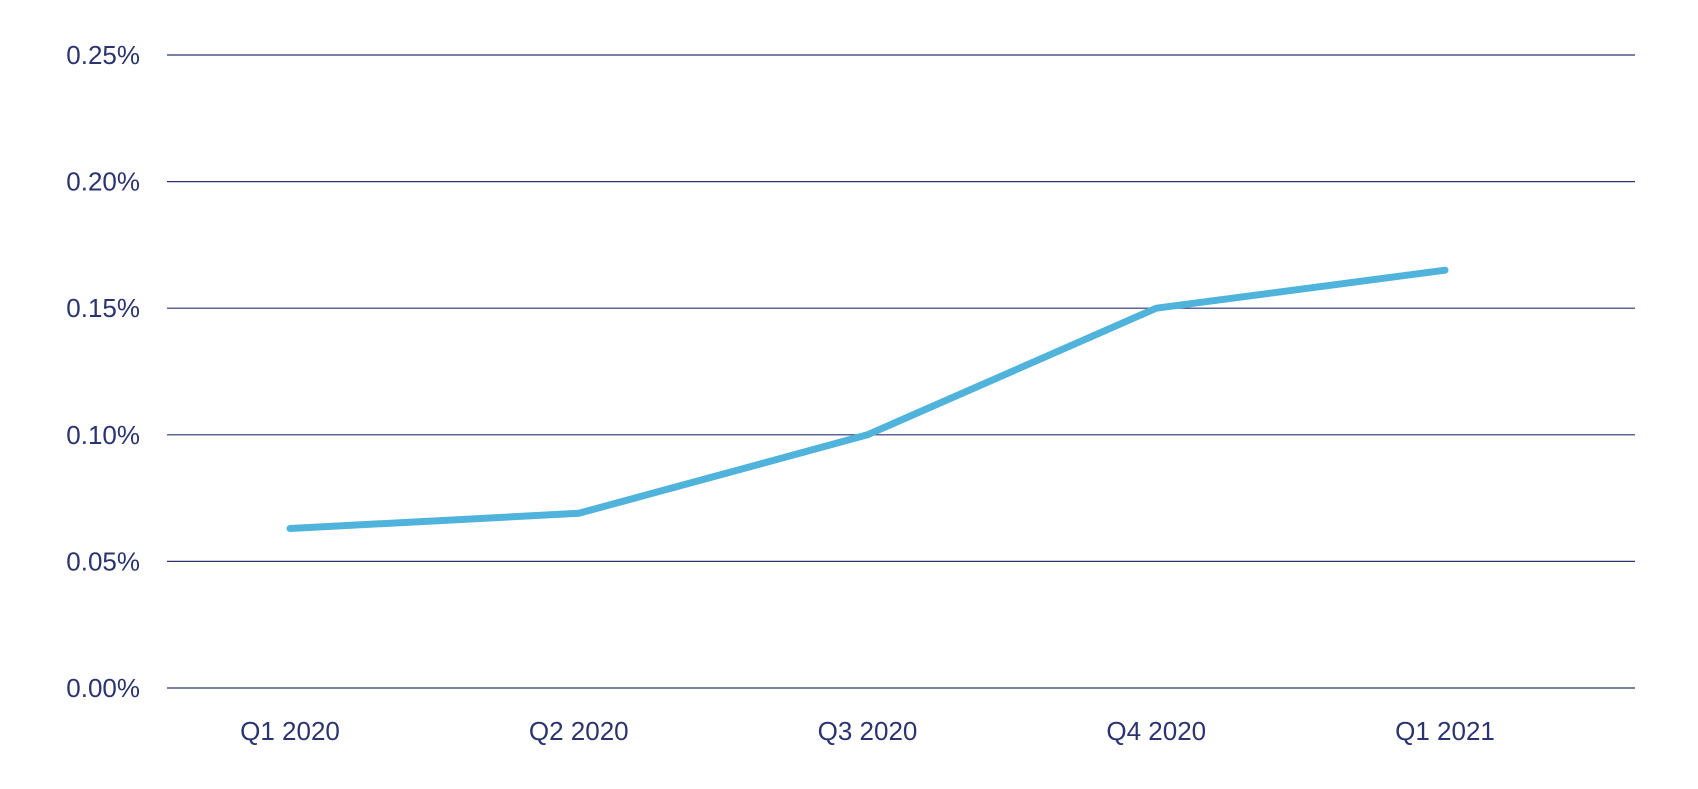  I want to click on y-axis-tick-labels: 0.00% 0.05% 0.10% 0.15% 0.20% 0.25%, so click(103, 371).